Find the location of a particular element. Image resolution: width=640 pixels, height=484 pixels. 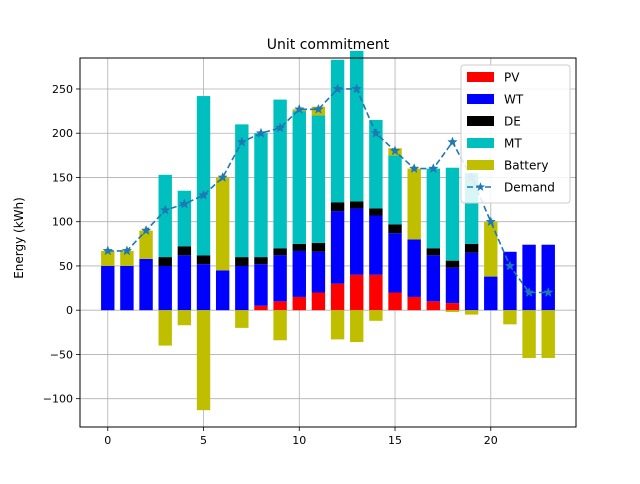

x-tick-label: 10 is located at coordinates (299, 440).